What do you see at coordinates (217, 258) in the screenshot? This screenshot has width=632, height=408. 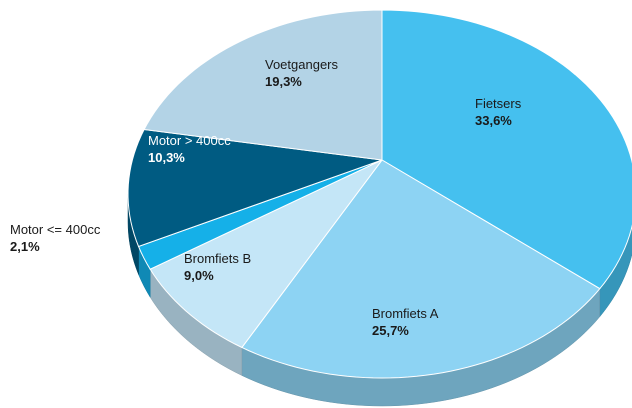 I see `slice-label: Bromfiets B` at bounding box center [217, 258].